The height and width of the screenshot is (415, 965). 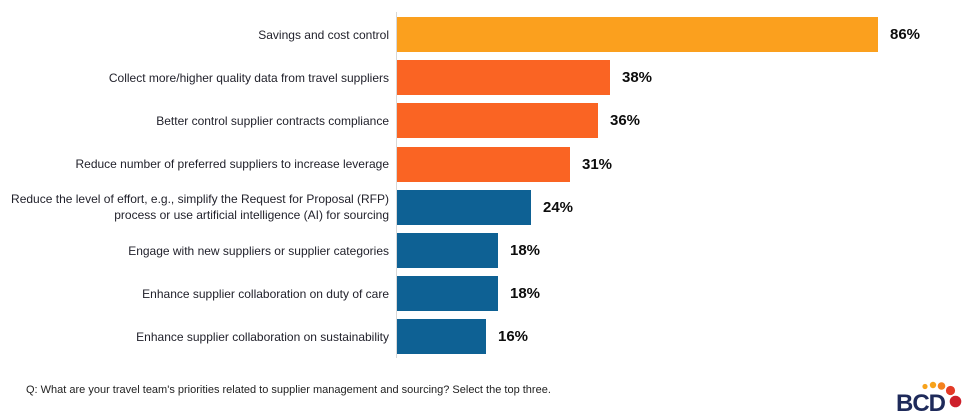 I want to click on category-axis-line, so click(x=396, y=185).